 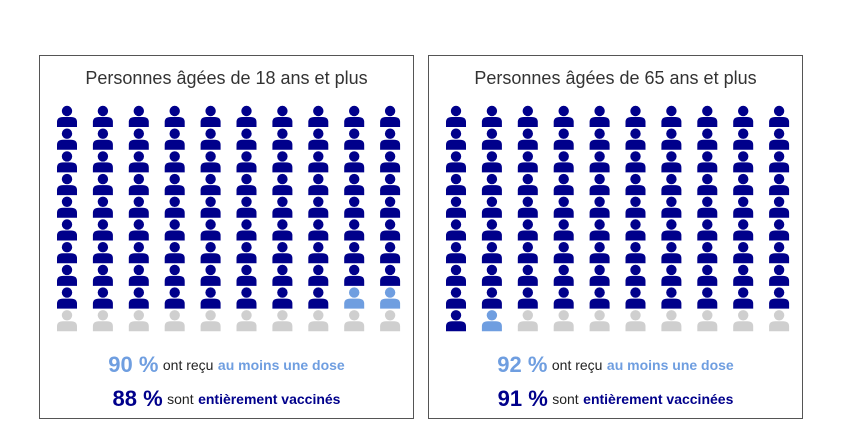 What do you see at coordinates (133, 364) in the screenshot?
I see `one-dose-percent: 90 %` at bounding box center [133, 364].